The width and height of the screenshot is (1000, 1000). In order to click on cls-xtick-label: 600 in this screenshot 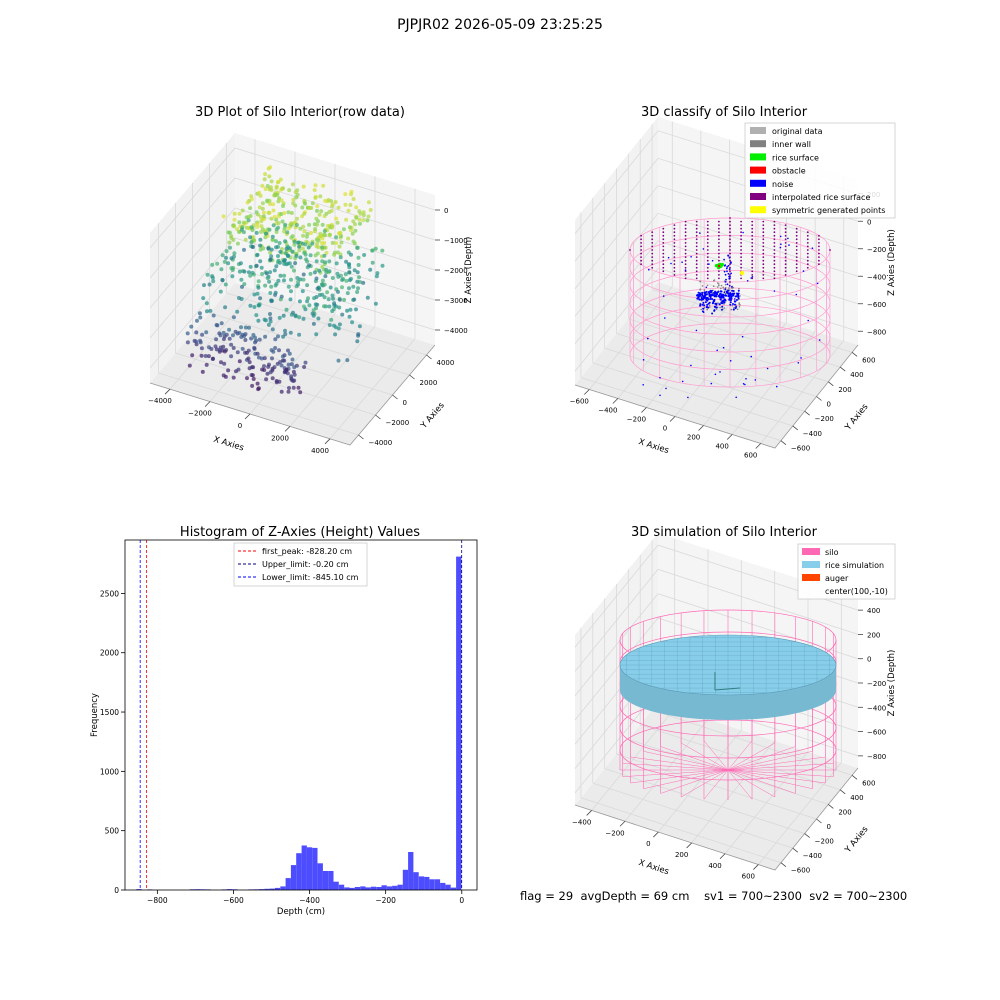, I will do `click(750, 456)`.